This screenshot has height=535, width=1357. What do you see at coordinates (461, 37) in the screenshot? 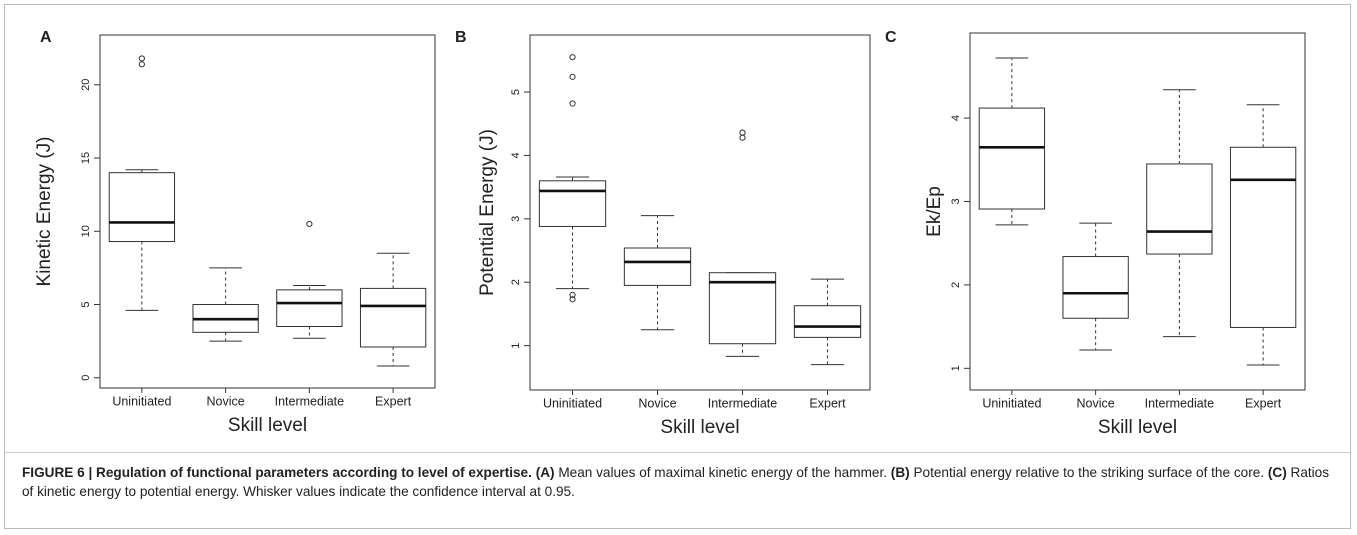
I see `panel-label: B` at bounding box center [461, 37].